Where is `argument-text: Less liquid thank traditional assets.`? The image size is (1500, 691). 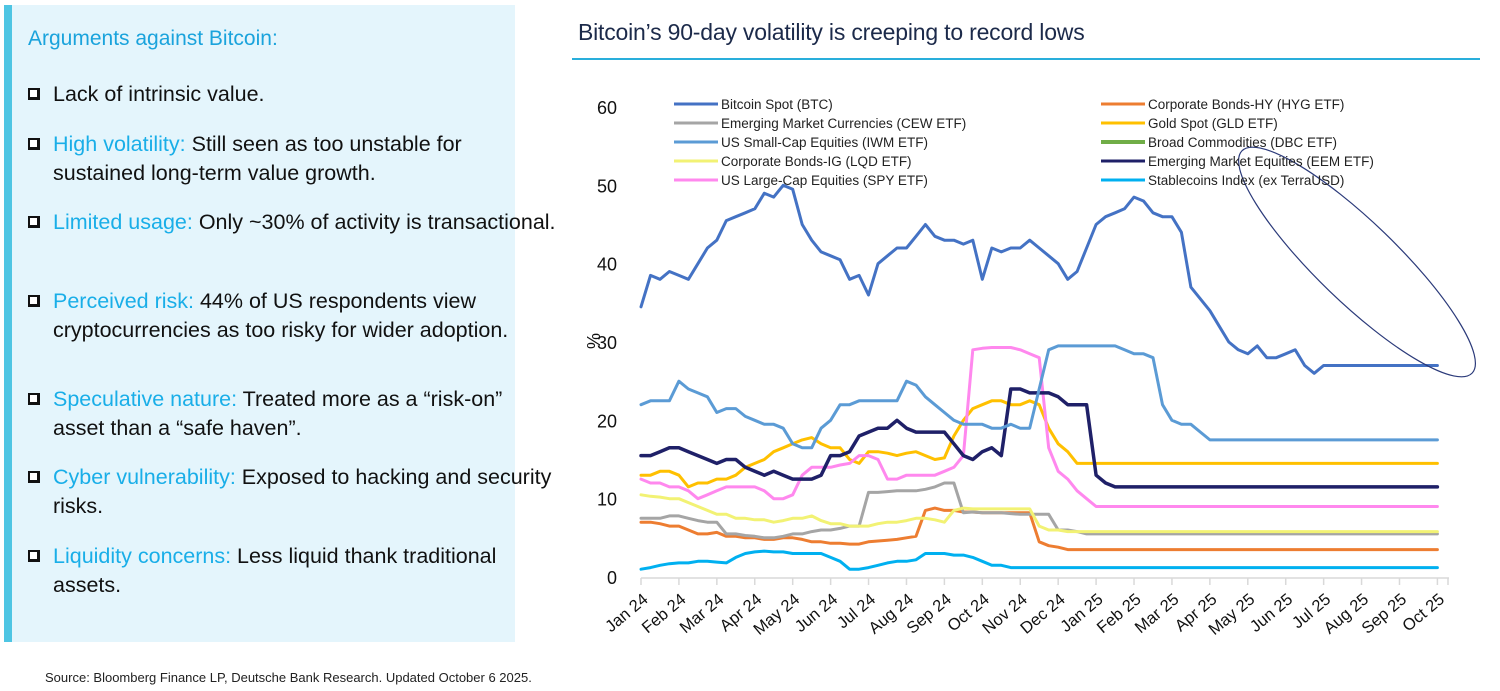 argument-text: Less liquid thank traditional assets. is located at coordinates (275, 570).